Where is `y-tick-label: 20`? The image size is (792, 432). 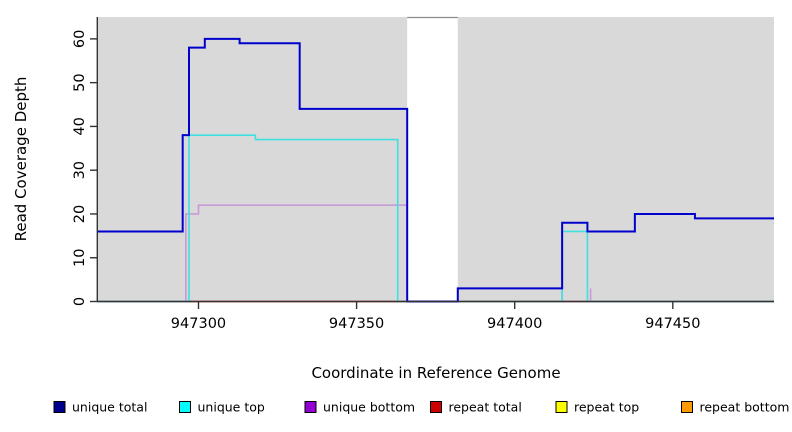 y-tick-label: 20 is located at coordinates (80, 214).